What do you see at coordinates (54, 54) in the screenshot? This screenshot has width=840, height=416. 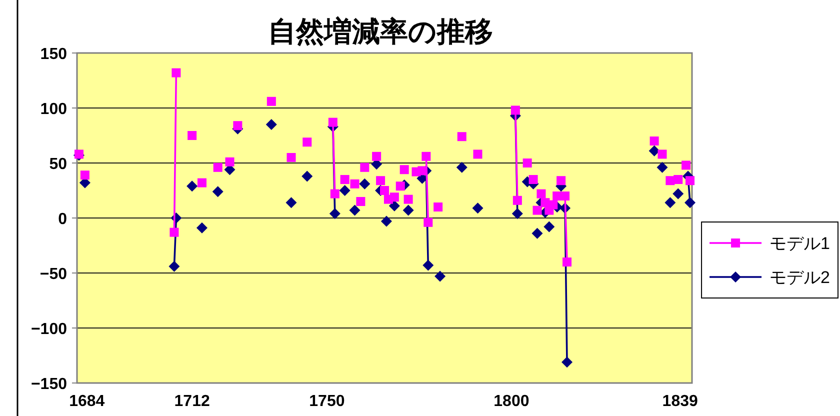 I see `y-tick-label: 150` at bounding box center [54, 54].